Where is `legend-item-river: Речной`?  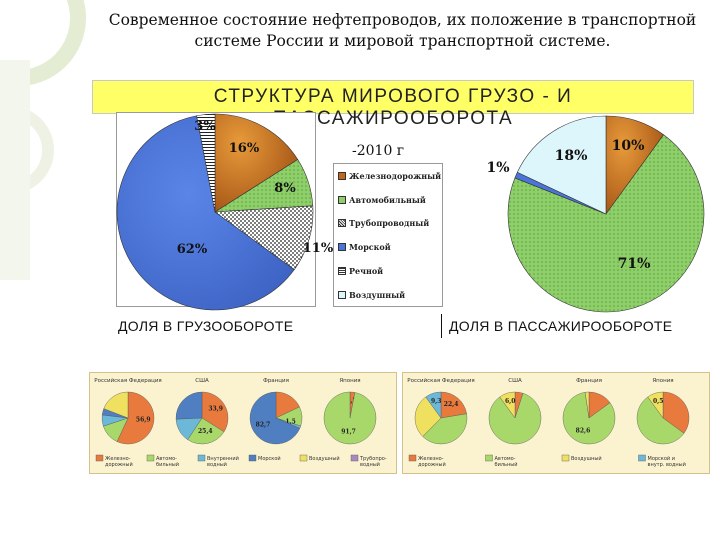
legend-item-river: Речной is located at coordinates (360, 271).